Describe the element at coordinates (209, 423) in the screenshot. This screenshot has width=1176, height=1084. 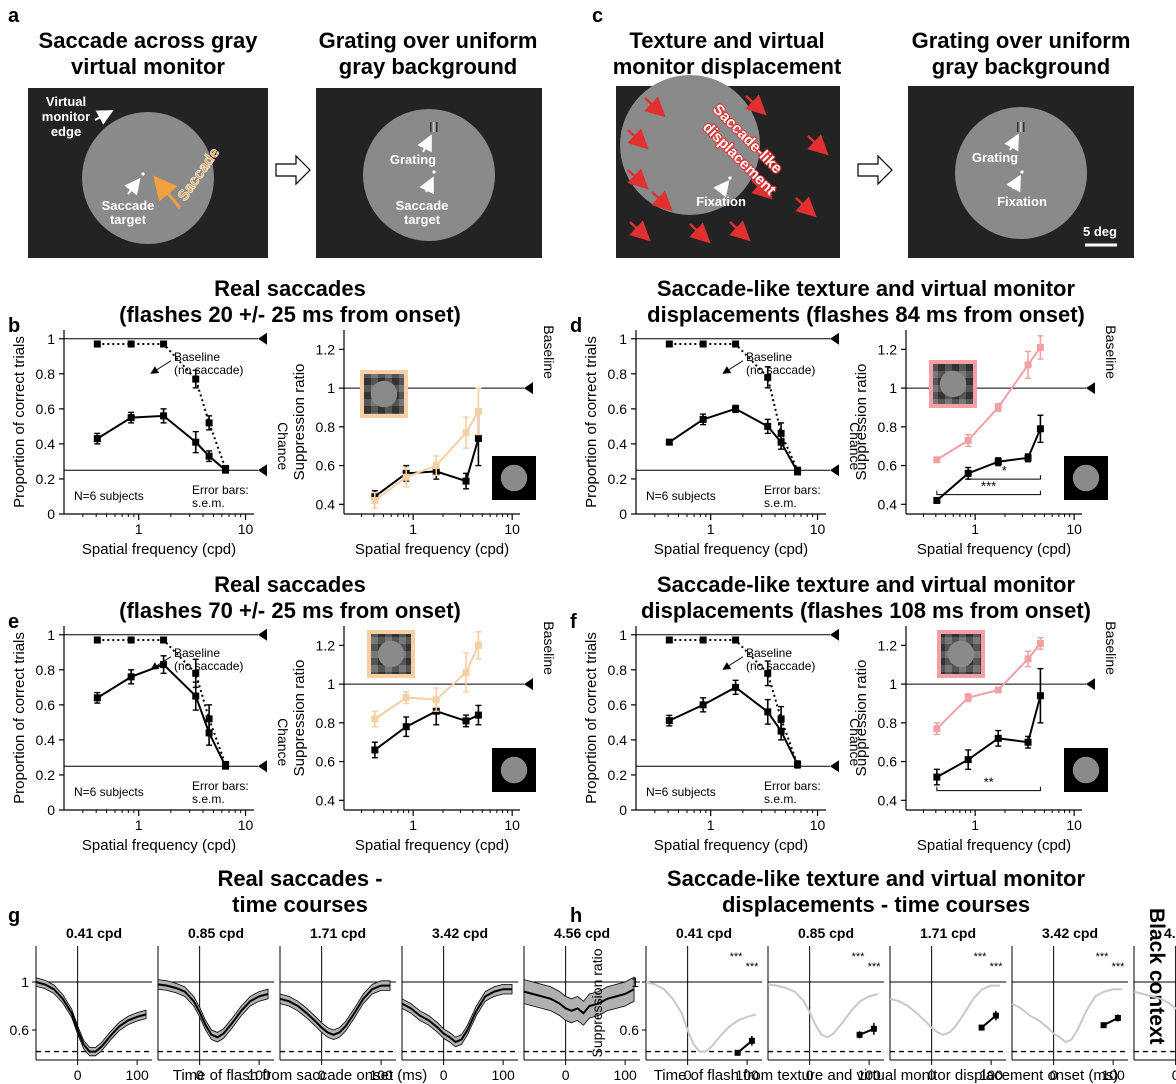
I see `b_left-series-1-point` at that location.